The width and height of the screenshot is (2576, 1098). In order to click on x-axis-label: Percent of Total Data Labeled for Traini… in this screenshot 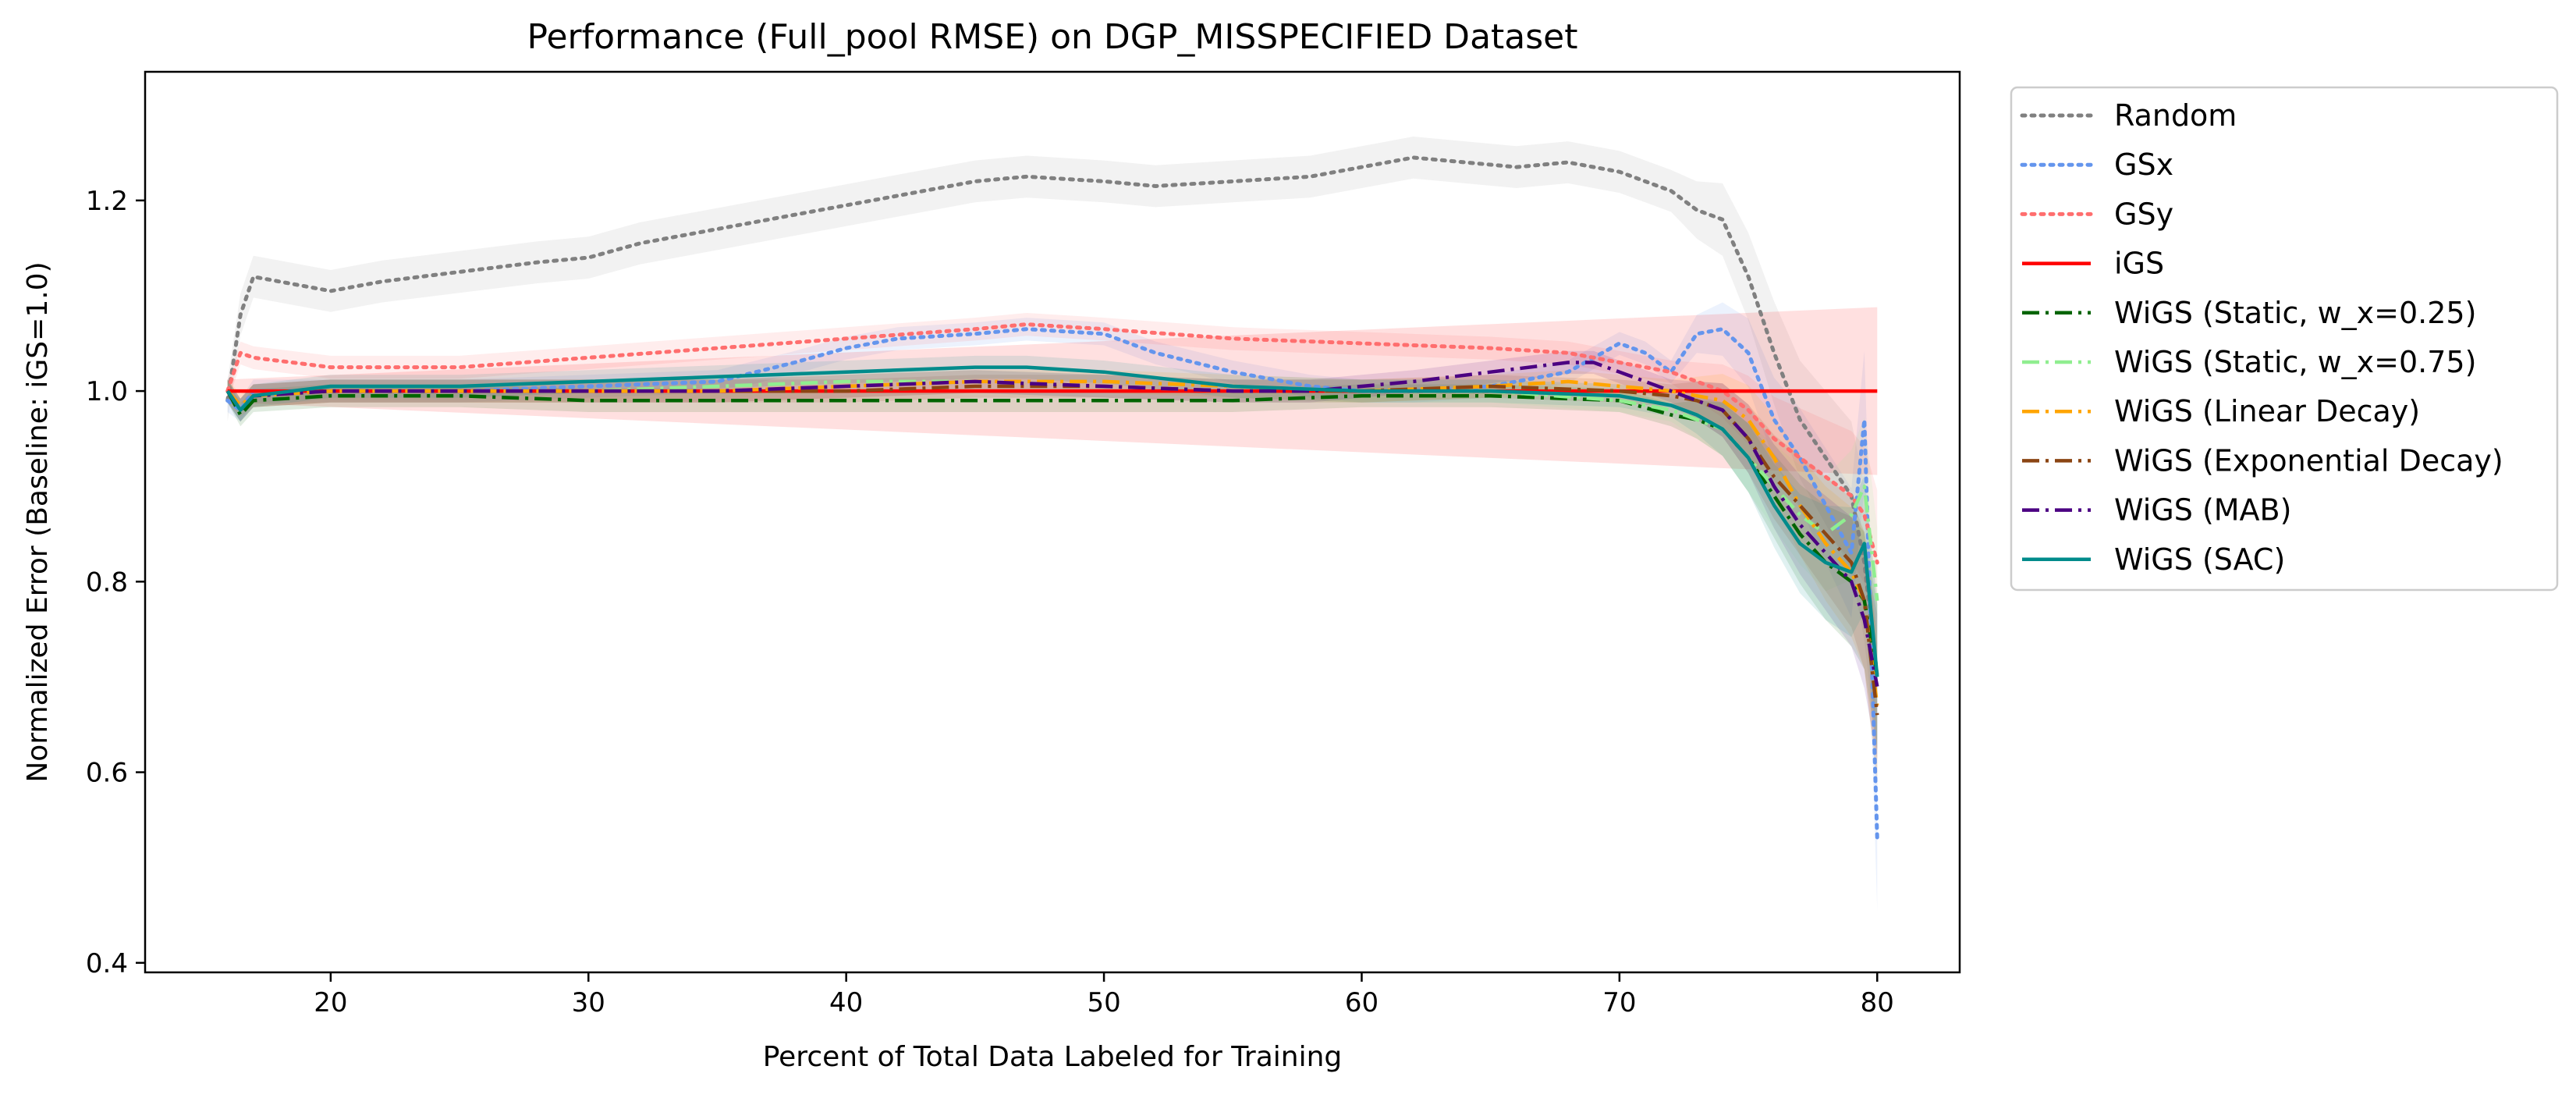, I will do `click(1053, 1057)`.